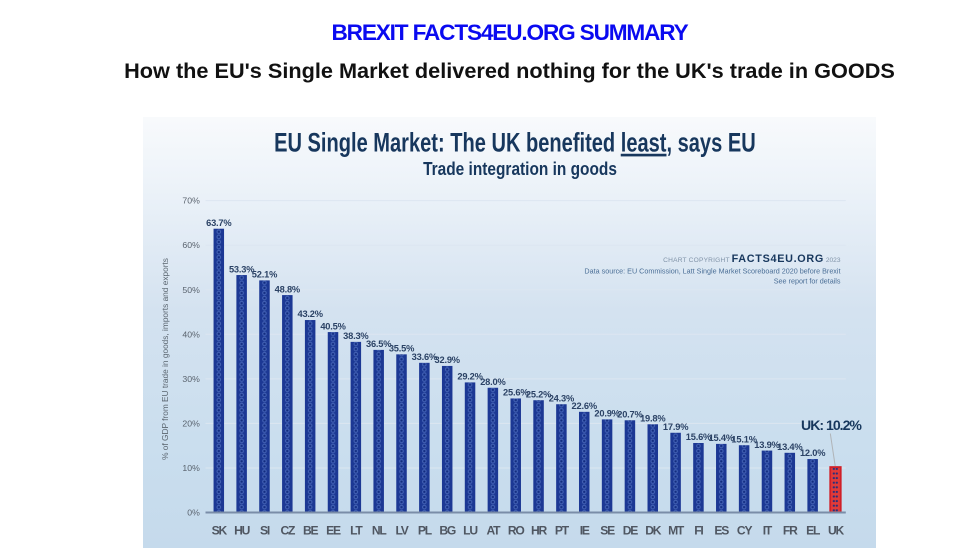  Describe the element at coordinates (676, 427) in the screenshot. I see `svg-text: 17.9%` at that location.